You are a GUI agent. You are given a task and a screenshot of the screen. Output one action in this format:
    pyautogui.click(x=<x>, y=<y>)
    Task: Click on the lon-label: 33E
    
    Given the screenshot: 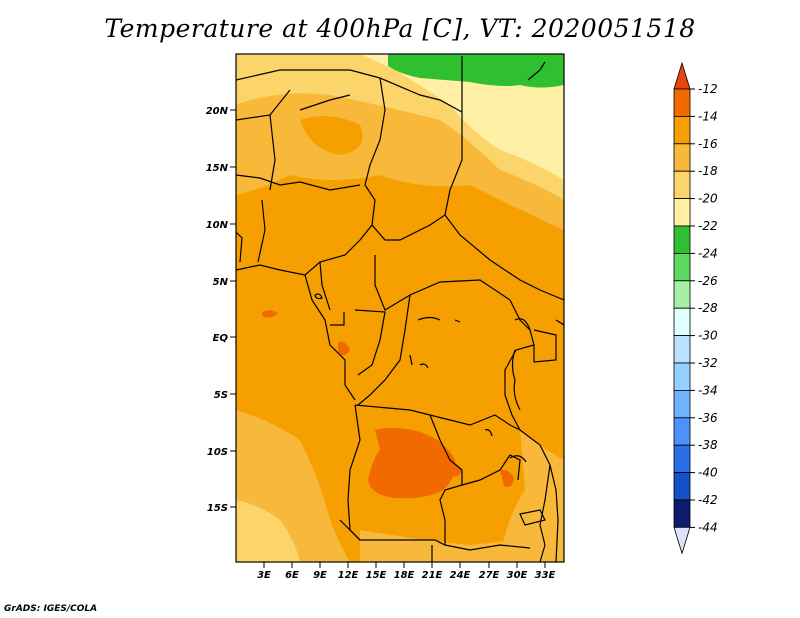 What is the action you would take?
    pyautogui.click(x=545, y=575)
    